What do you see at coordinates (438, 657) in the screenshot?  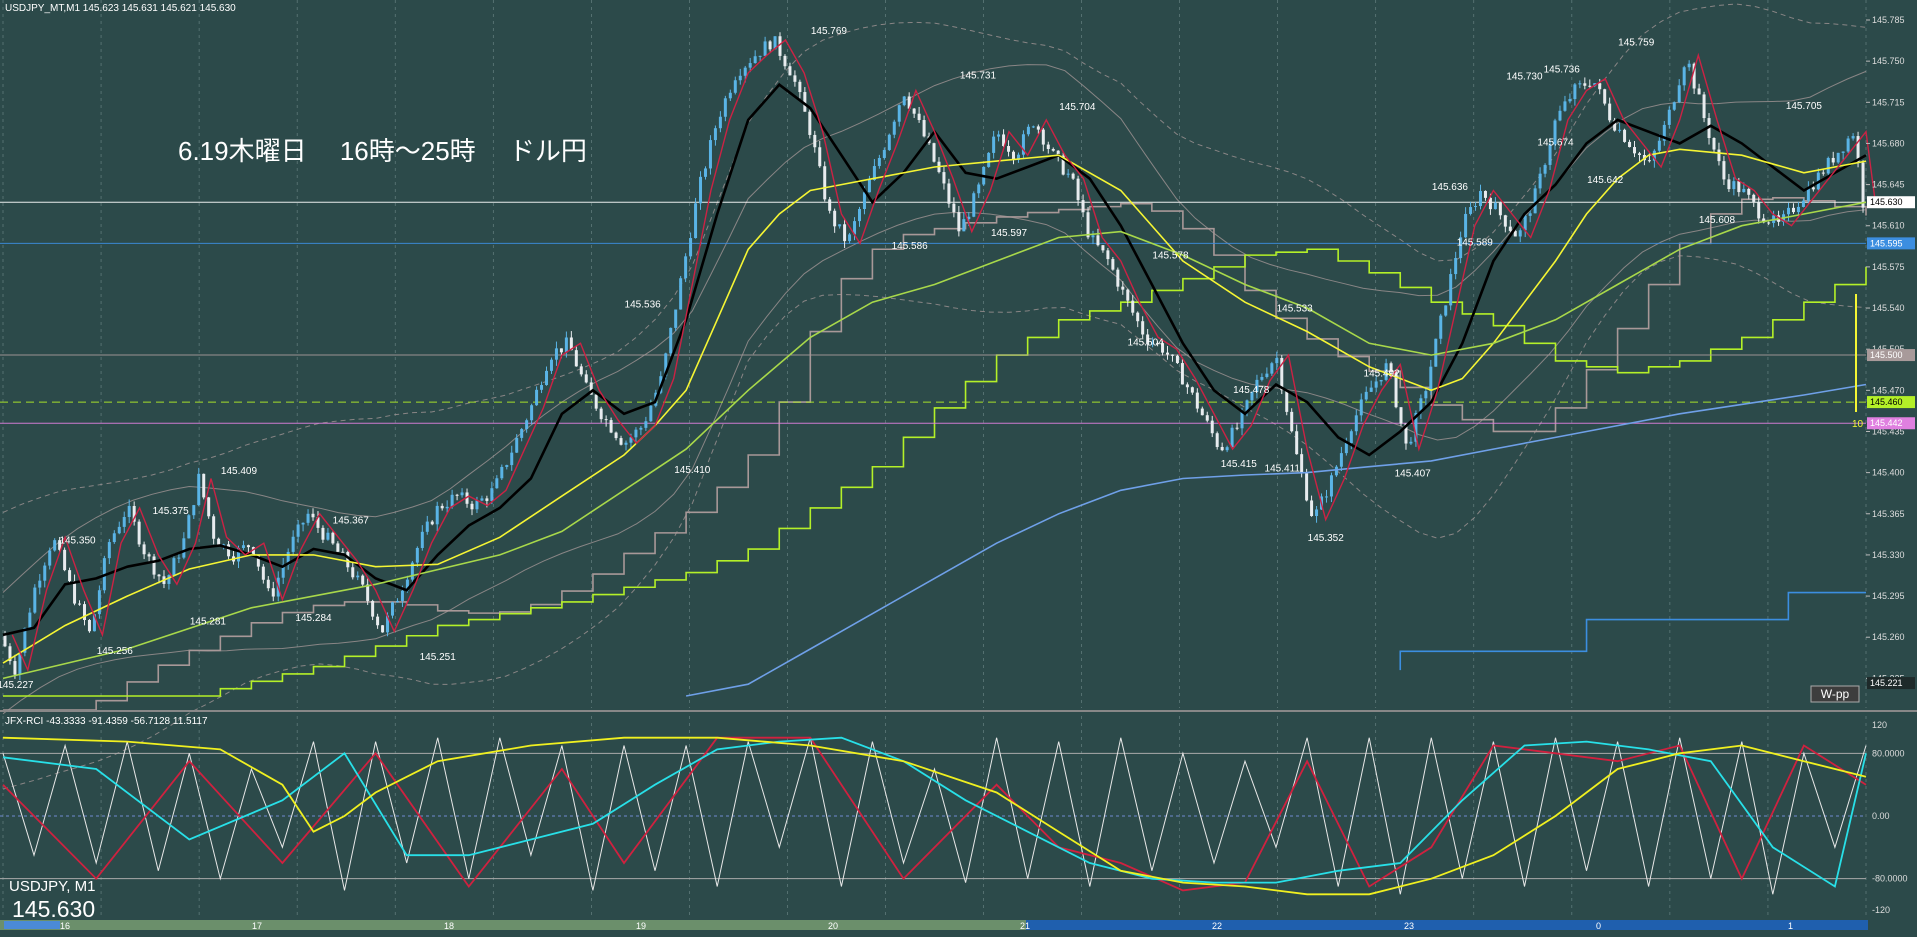 I see `high-low-label: 145.251` at bounding box center [438, 657].